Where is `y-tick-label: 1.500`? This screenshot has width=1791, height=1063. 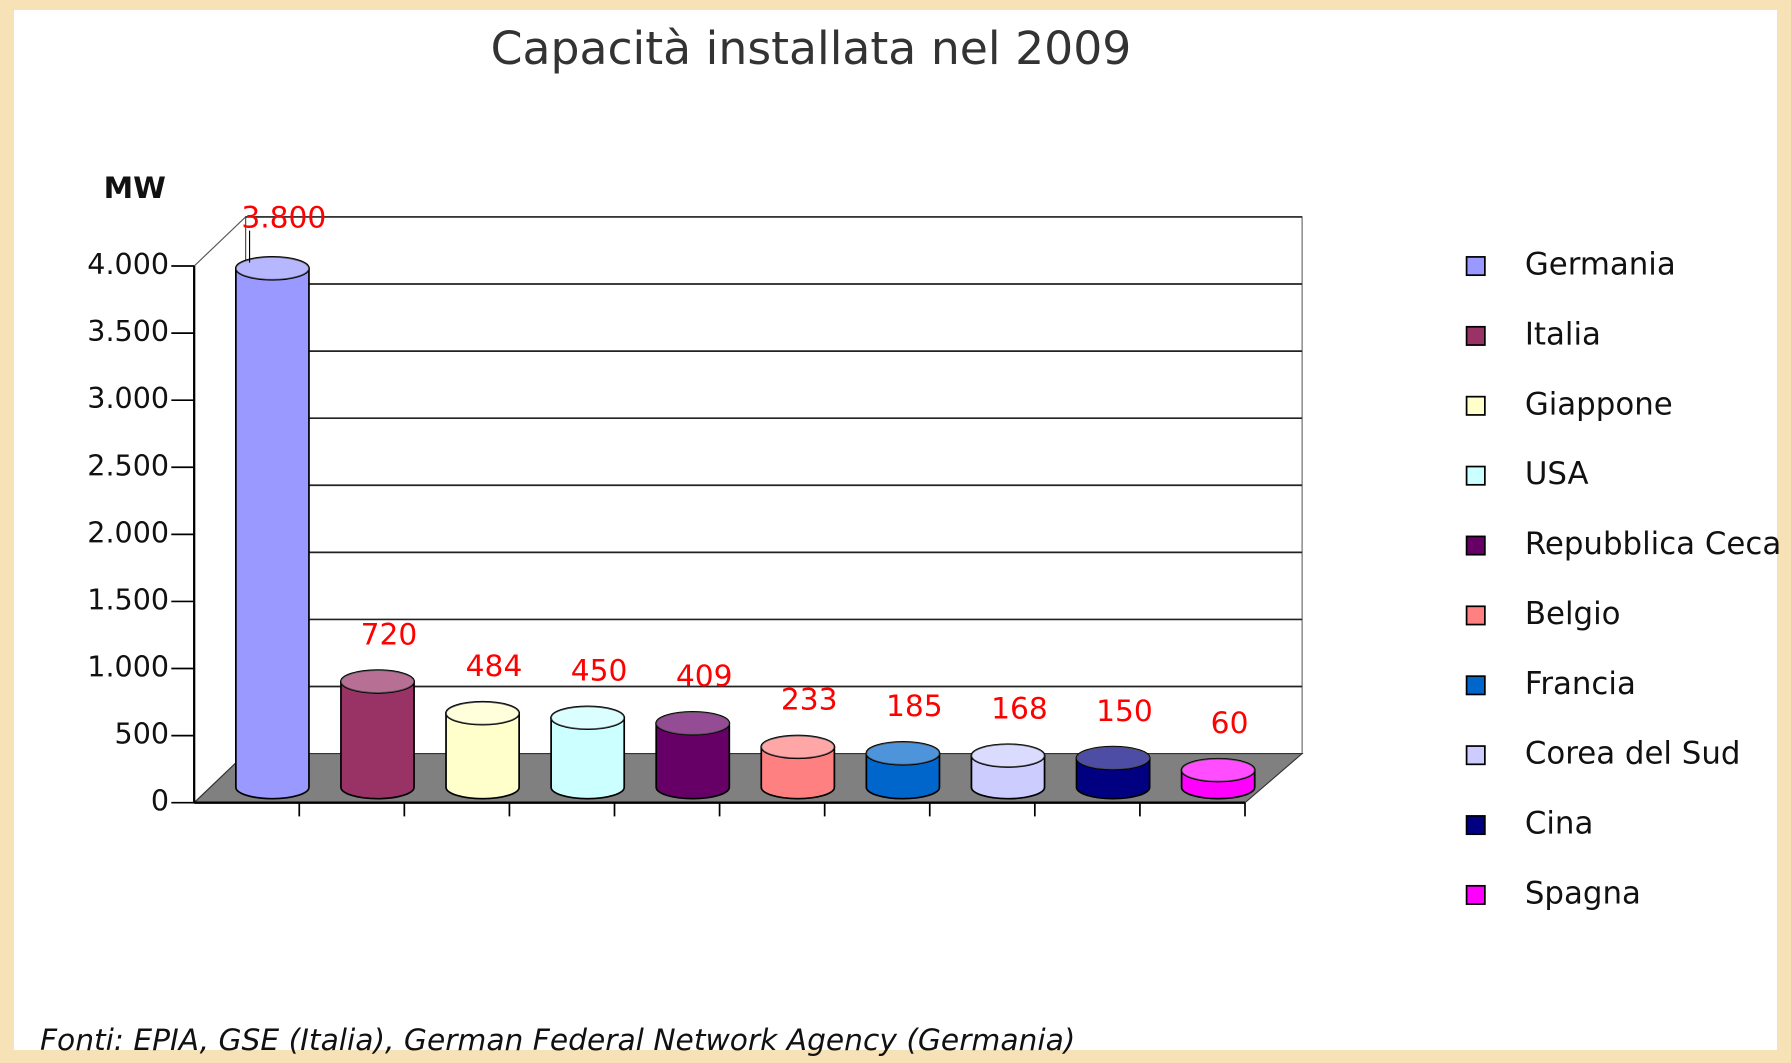 y-tick-label: 1.500 is located at coordinates (128, 599).